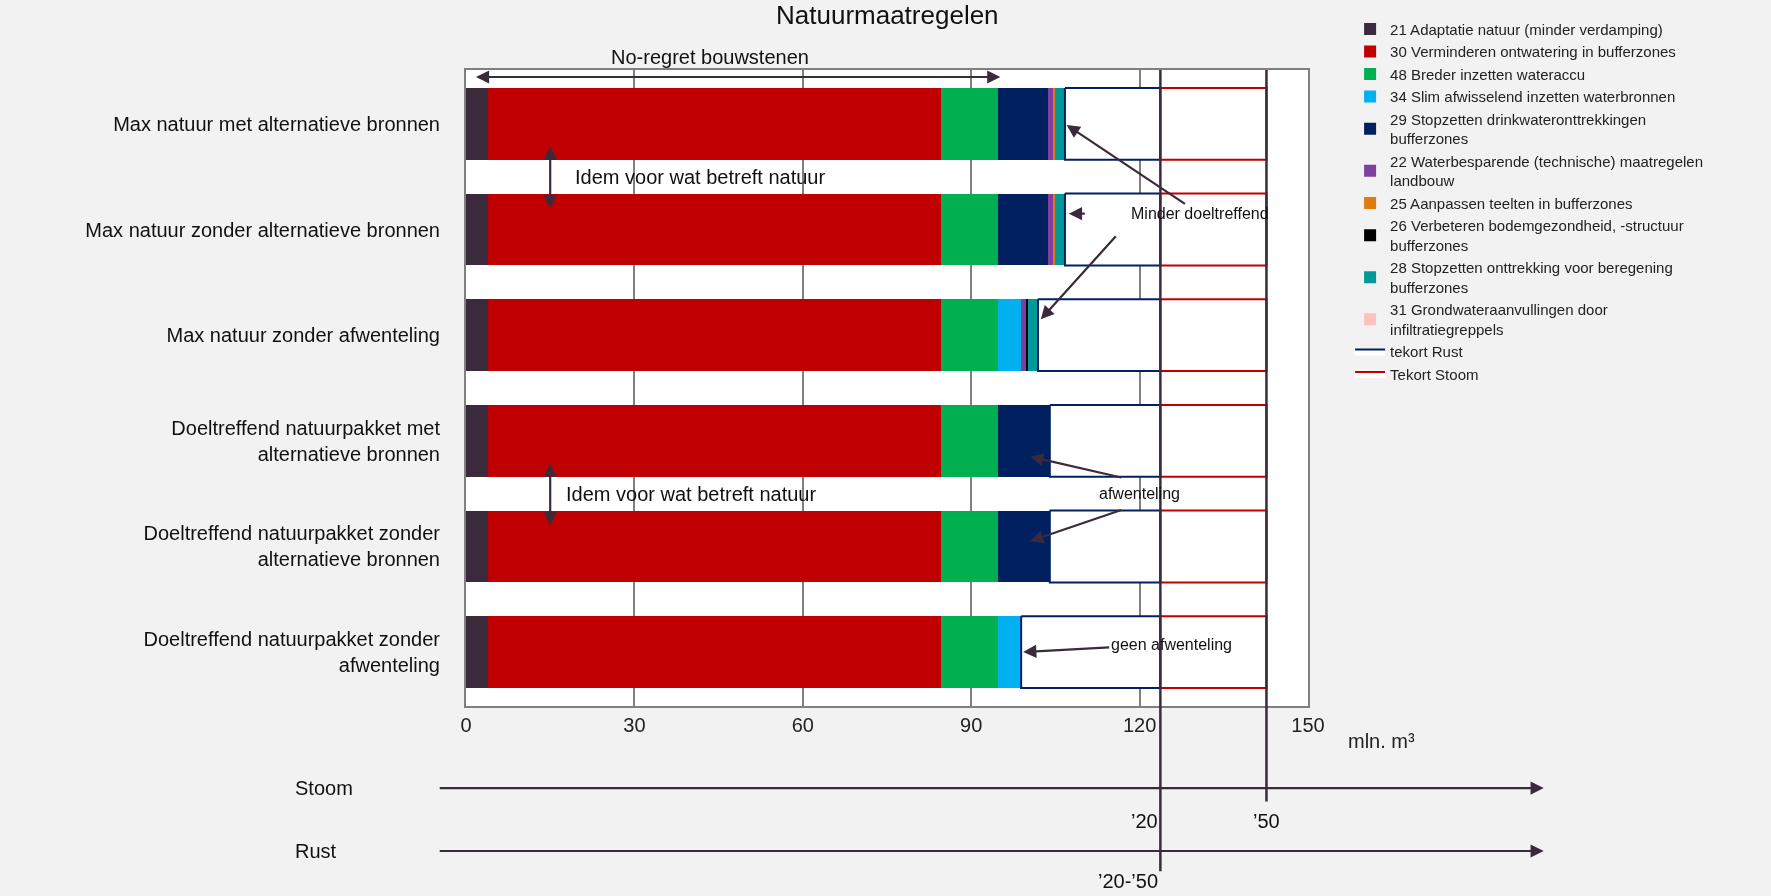 This screenshot has width=1771, height=896. I want to click on y-tick-label: Doeltreffend natuurpakket met alternatieve bronnen, so click(306, 440).